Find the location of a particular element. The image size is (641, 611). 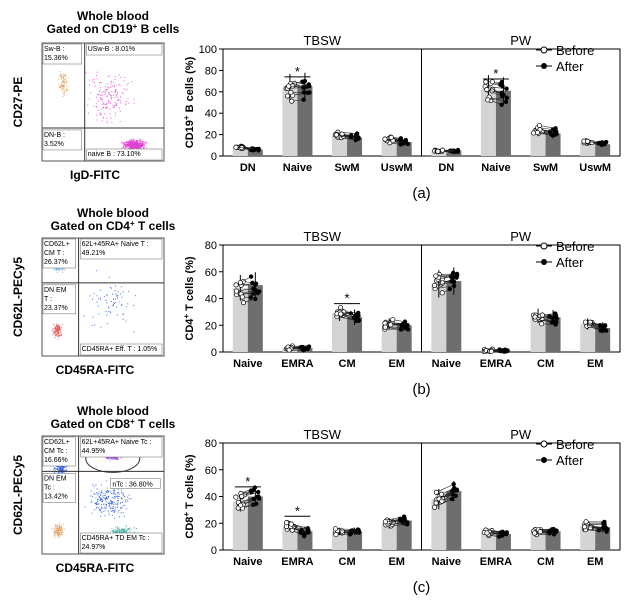

pair-line is located at coordinates (445, 488).